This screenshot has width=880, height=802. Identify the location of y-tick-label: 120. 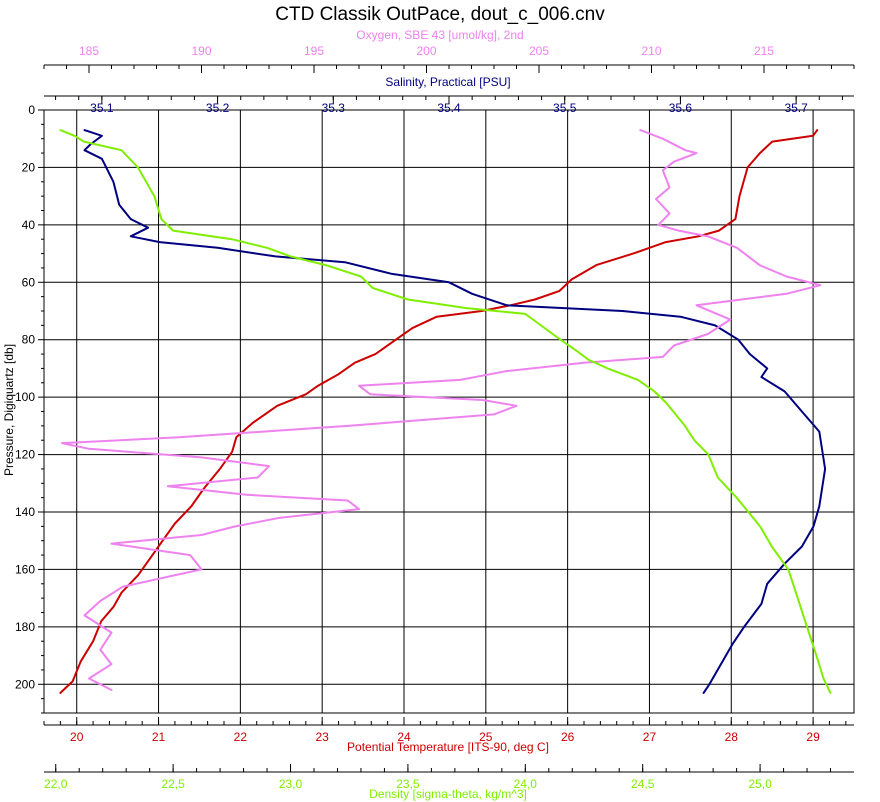
(25, 455).